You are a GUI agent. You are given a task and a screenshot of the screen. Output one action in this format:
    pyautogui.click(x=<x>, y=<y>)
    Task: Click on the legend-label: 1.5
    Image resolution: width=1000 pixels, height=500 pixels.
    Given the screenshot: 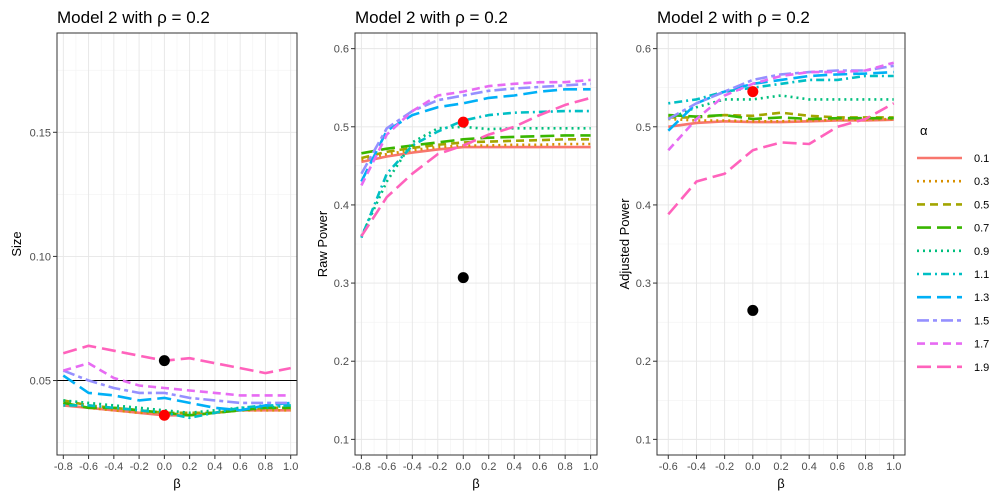 What is the action you would take?
    pyautogui.click(x=981, y=321)
    